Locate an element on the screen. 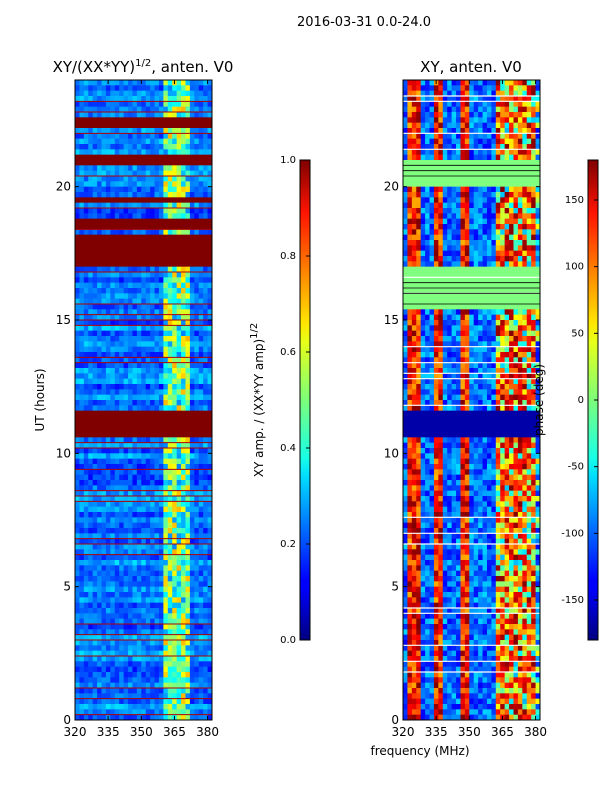 The width and height of the screenshot is (600, 800). y-tick-label: 0 is located at coordinates (67, 720).